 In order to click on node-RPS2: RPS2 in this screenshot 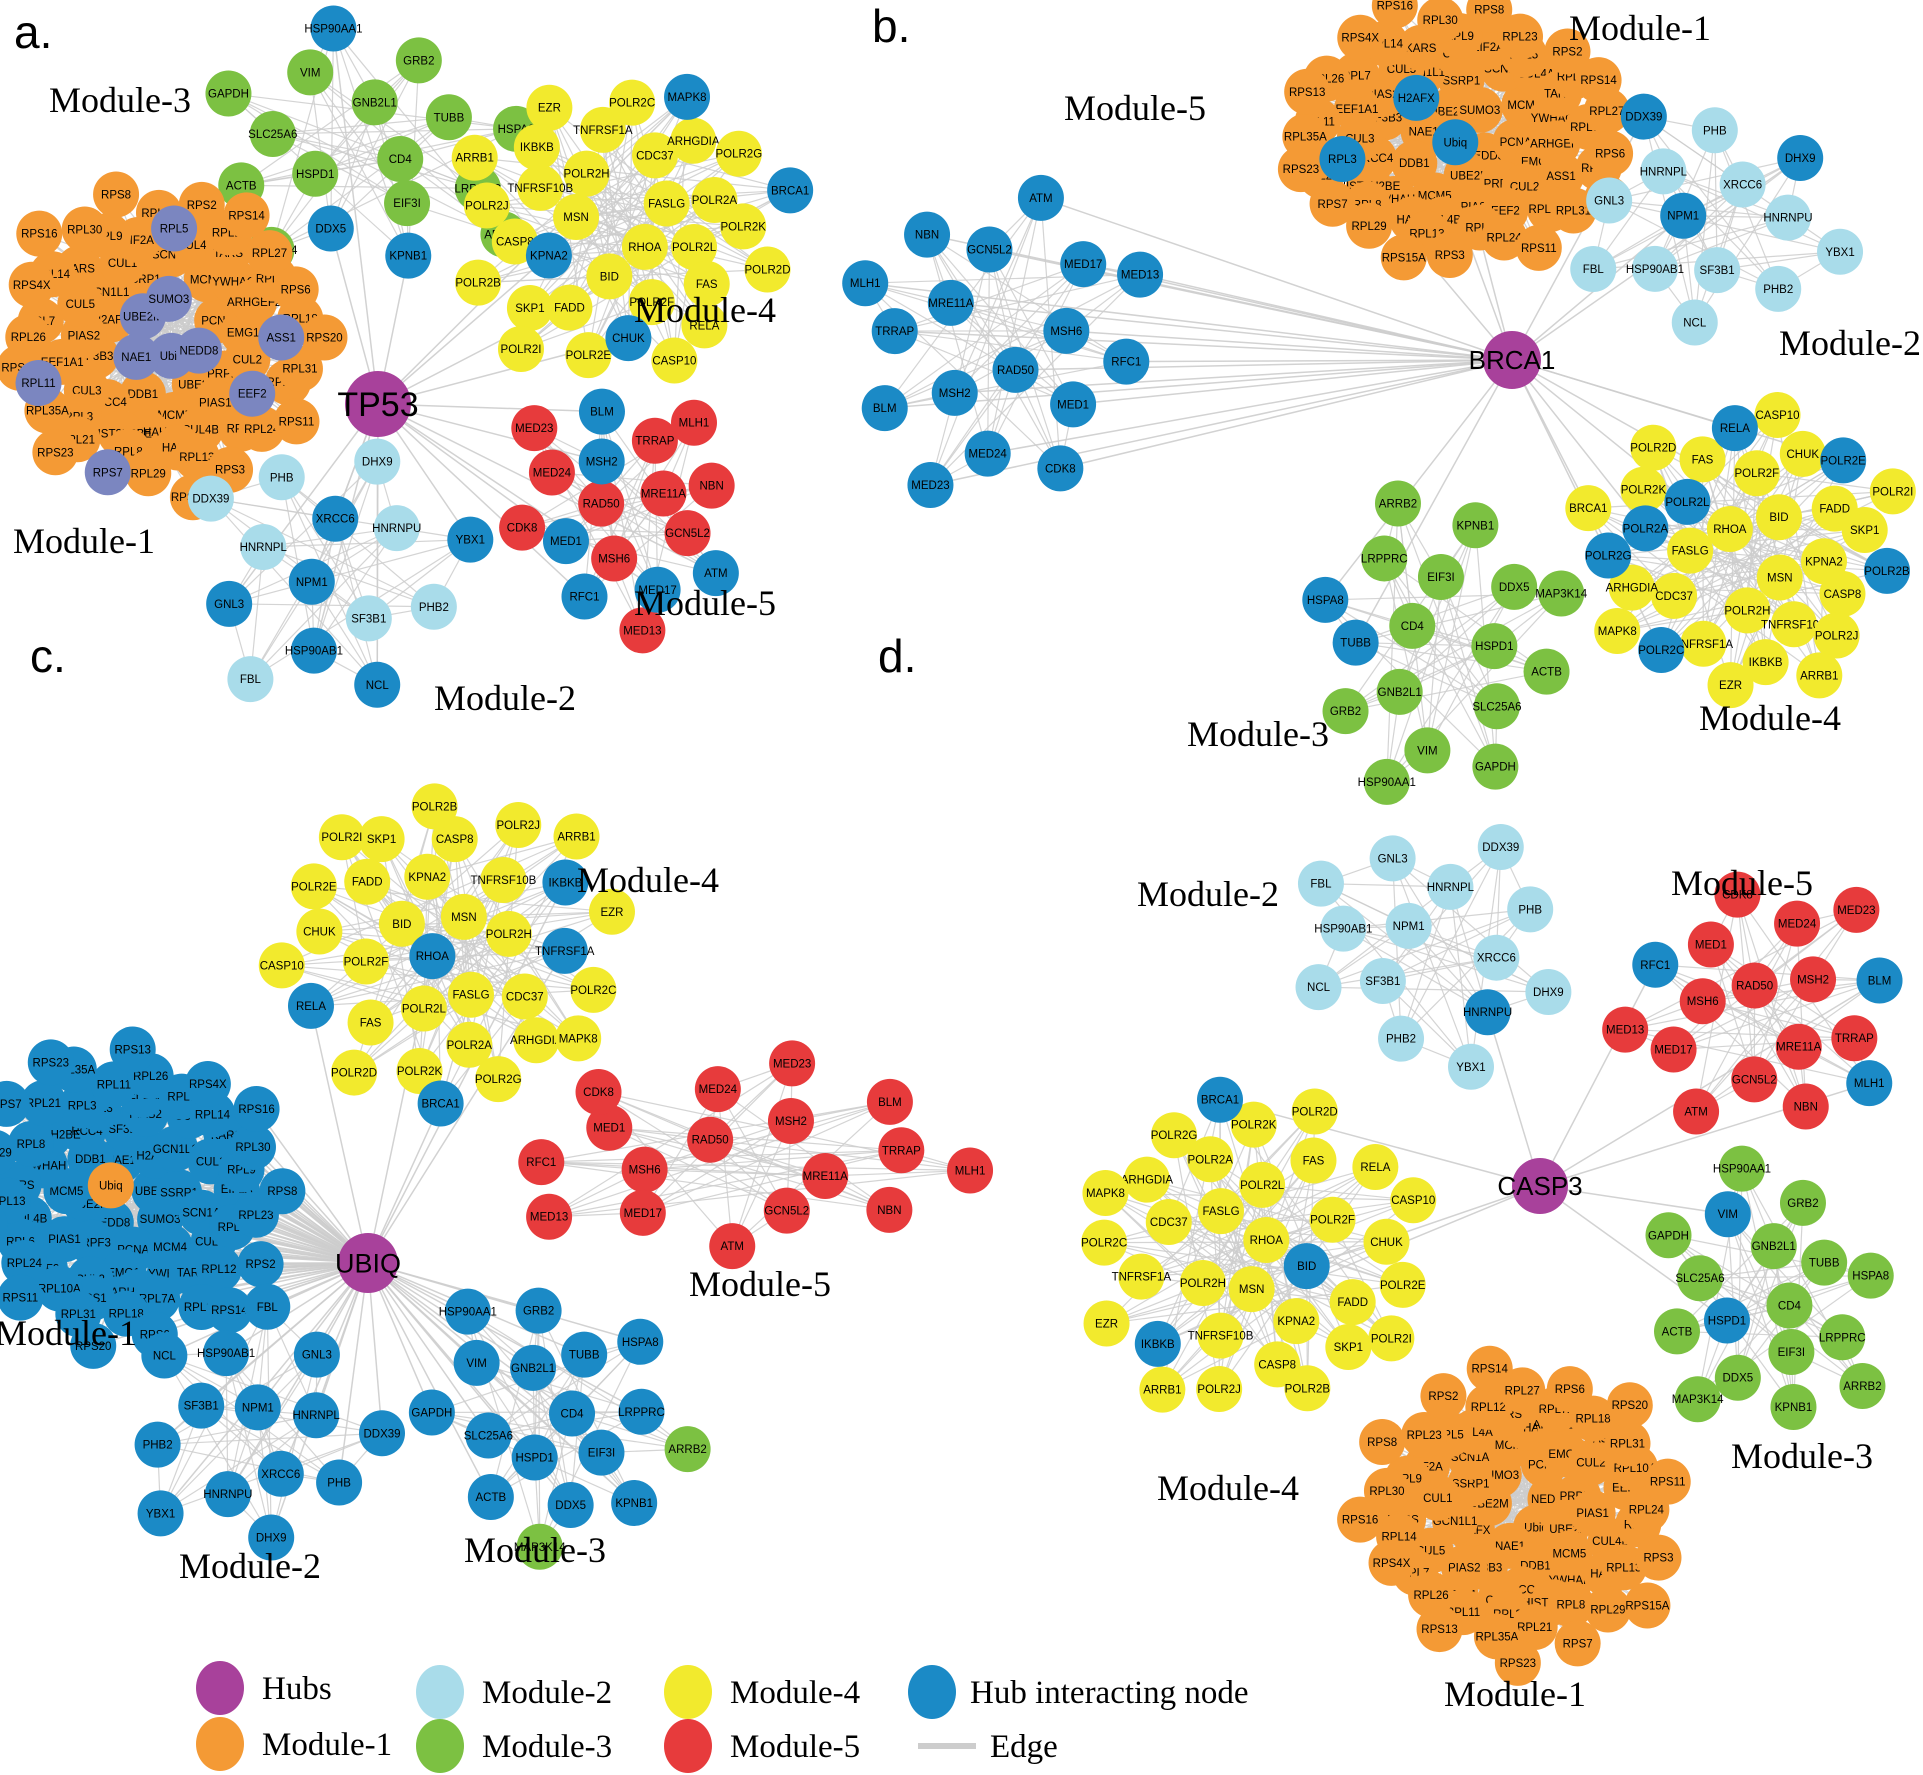, I will do `click(1443, 1396)`.